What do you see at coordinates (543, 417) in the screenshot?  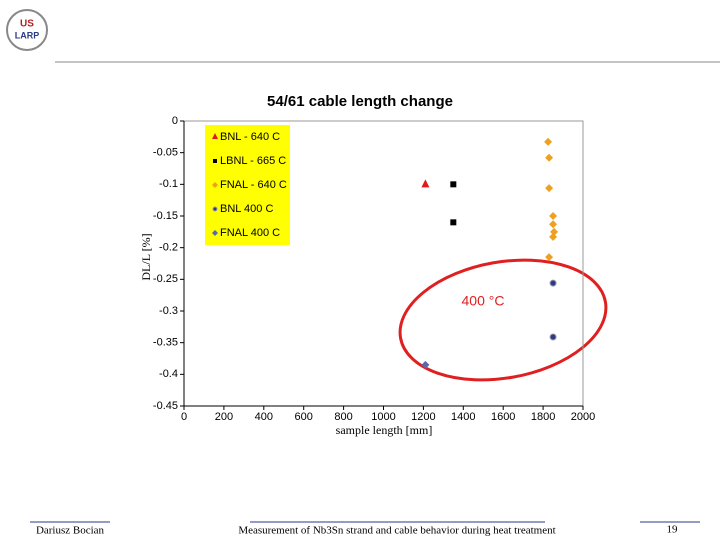 I see `x-tick-label: 1800` at bounding box center [543, 417].